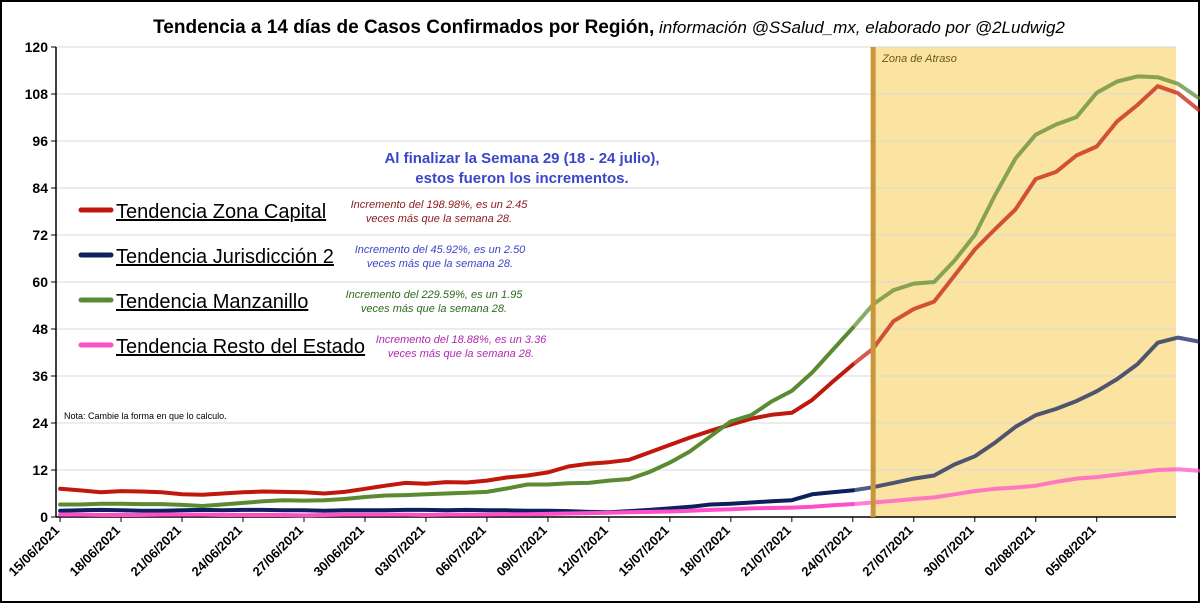  I want to click on x-tick-label: 27/07/2021, so click(887, 551).